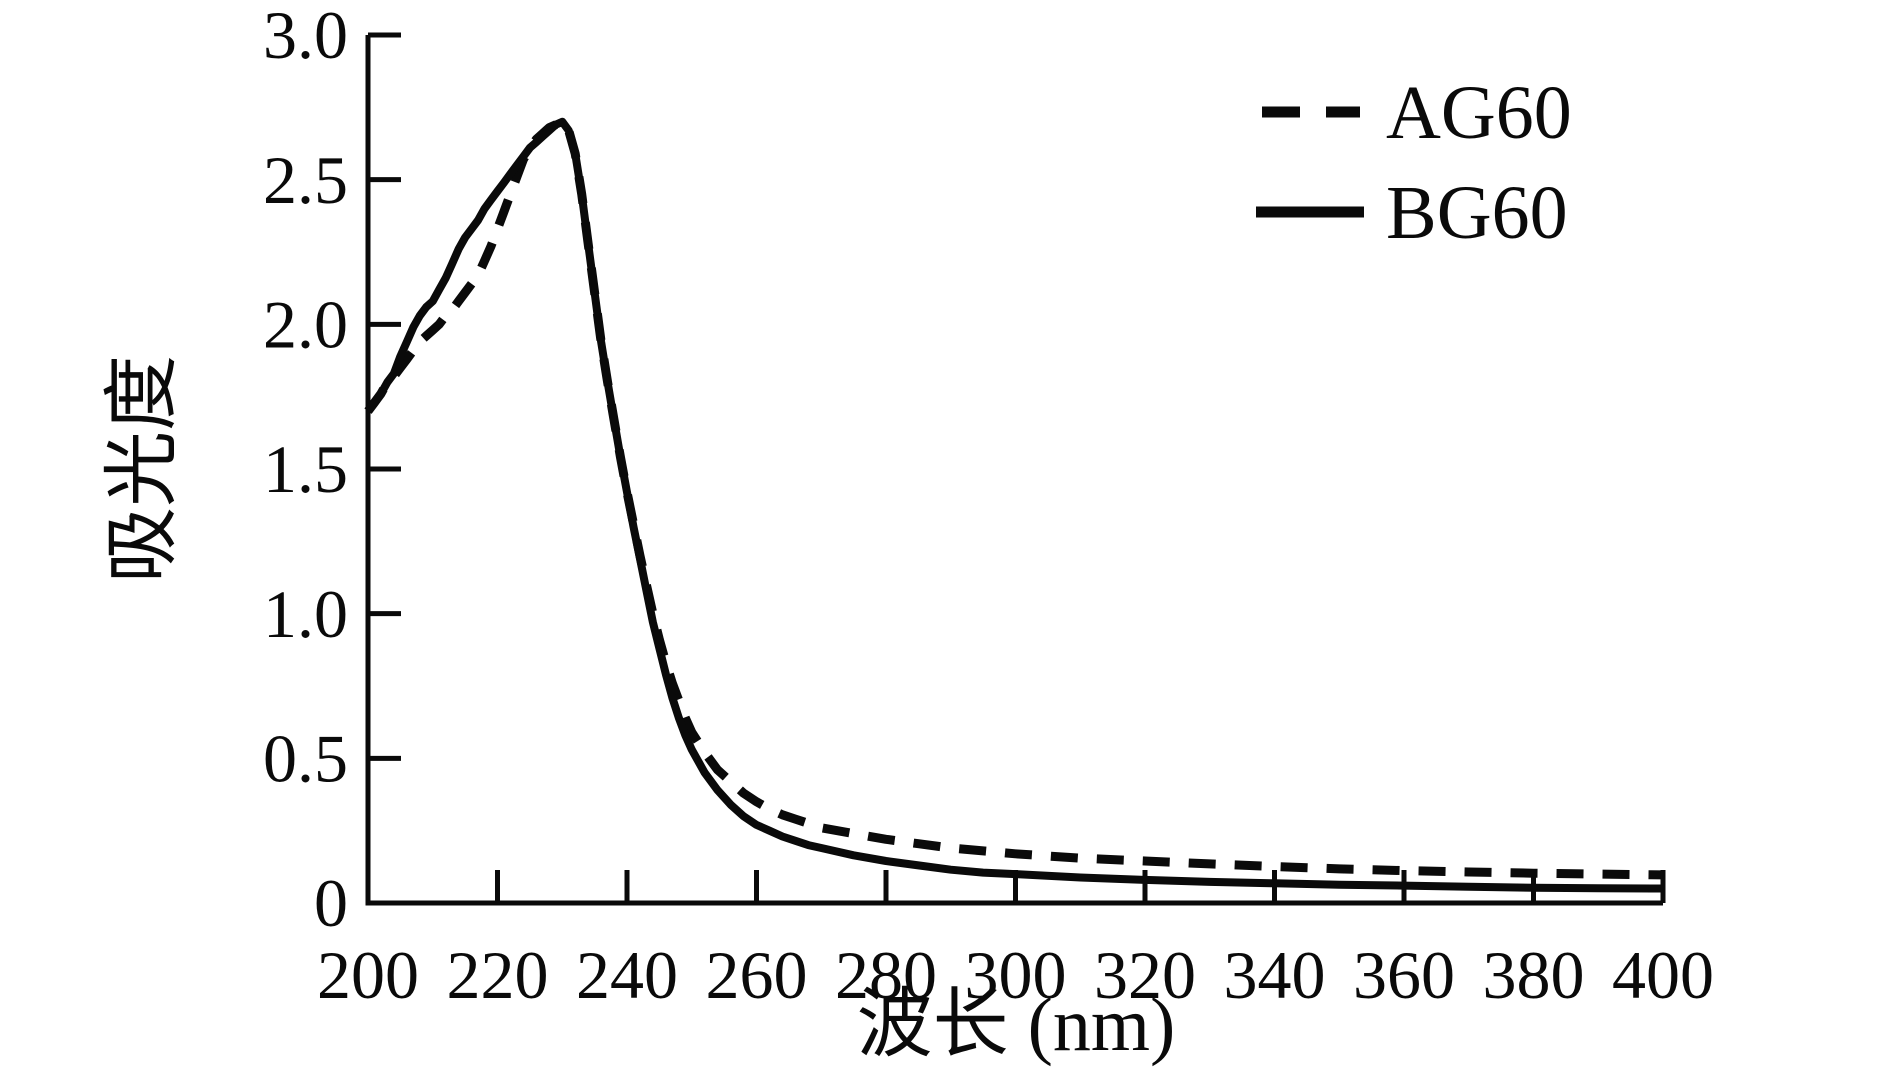 This screenshot has width=1890, height=1075. Describe the element at coordinates (1479, 113) in the screenshot. I see `legend-label-ag60: AG60` at that location.